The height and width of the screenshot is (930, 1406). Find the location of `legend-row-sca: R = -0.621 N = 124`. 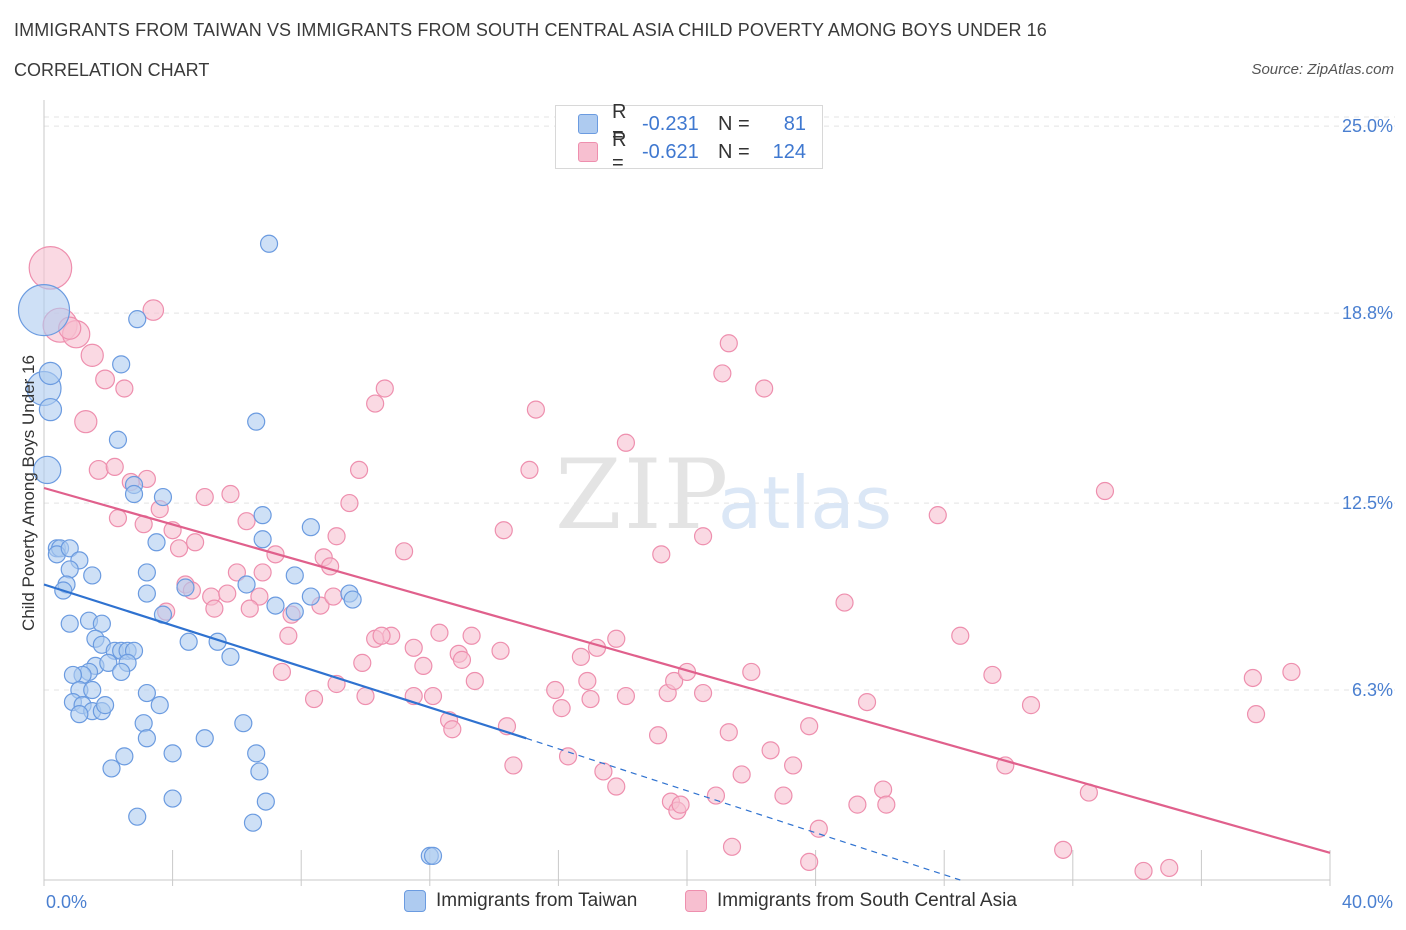

legend-row-sca: R = -0.621 N = 124 is located at coordinates (692, 151).